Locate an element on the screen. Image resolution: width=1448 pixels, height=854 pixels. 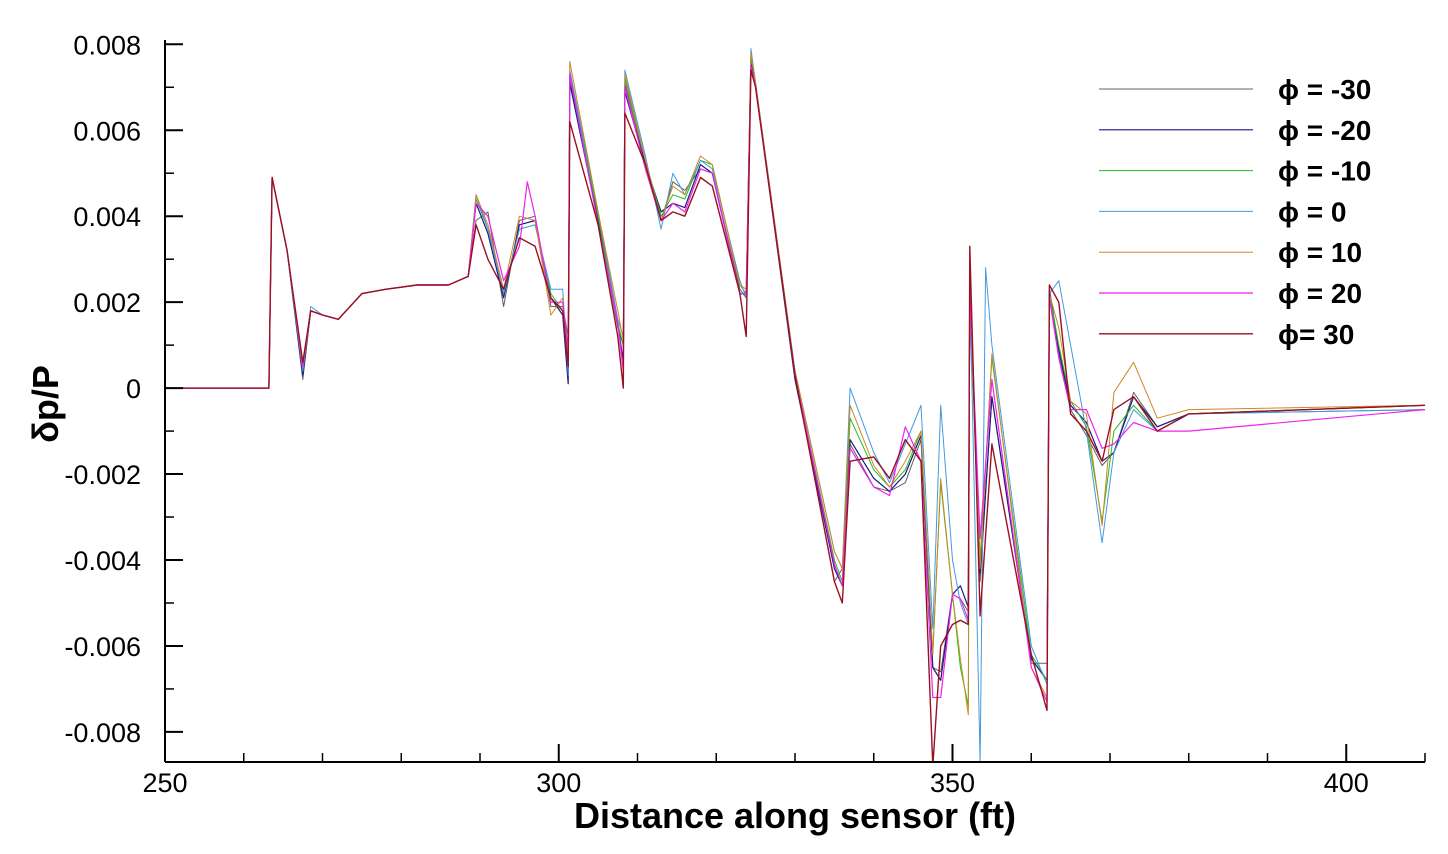
y-tick-label: 0 is located at coordinates (133, 389).